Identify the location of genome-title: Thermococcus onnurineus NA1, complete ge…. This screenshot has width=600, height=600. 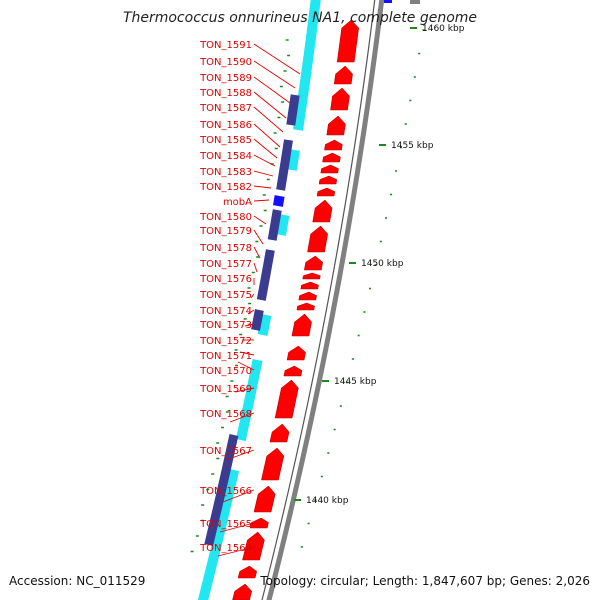
(300, 18).